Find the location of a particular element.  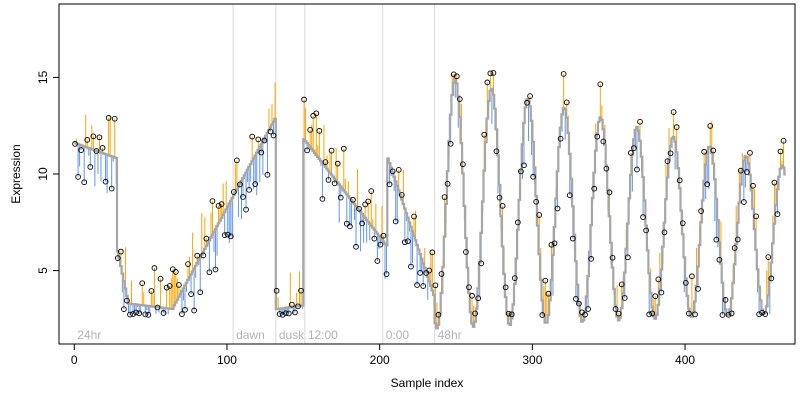

x-tick-label: 200 is located at coordinates (380, 360).